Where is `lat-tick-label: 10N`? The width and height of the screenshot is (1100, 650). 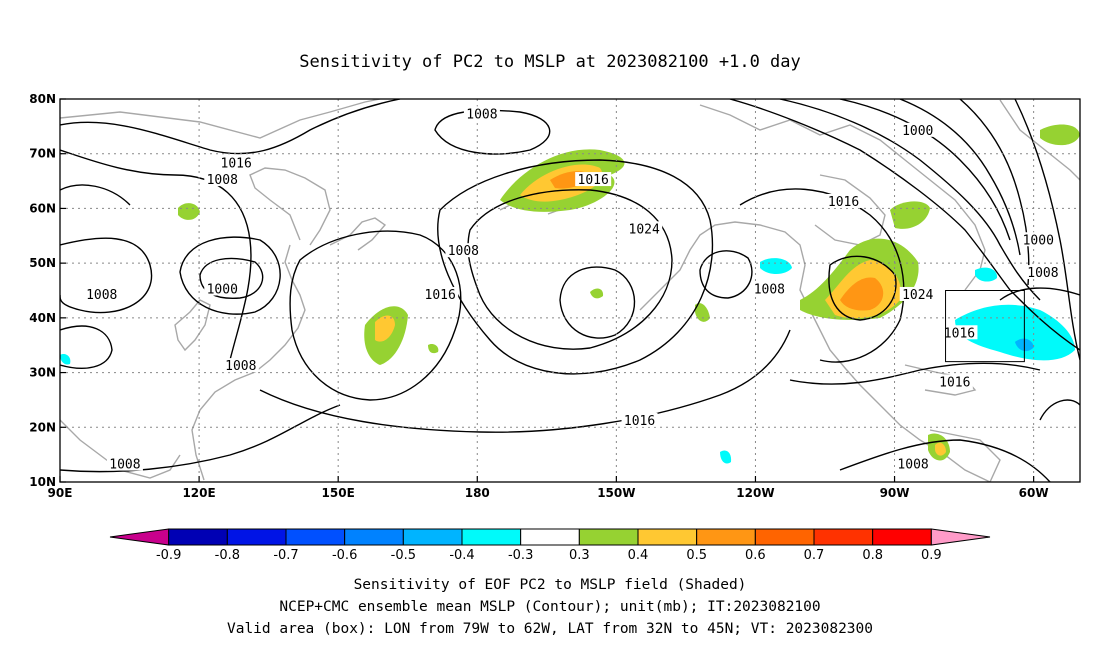
lat-tick-label: 10N is located at coordinates (42, 482).